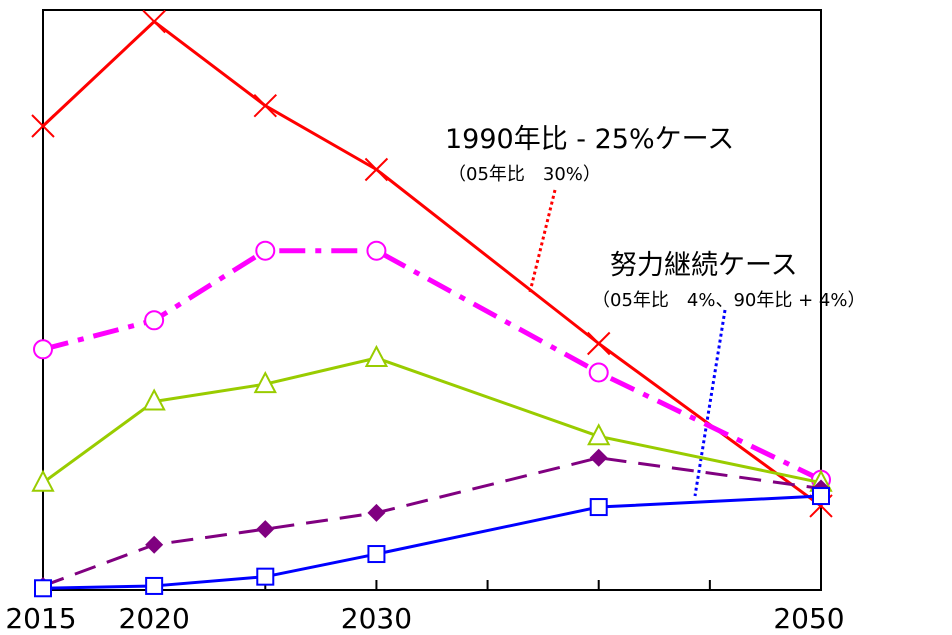 The image size is (952, 635). Describe the element at coordinates (376, 250) in the screenshot. I see `series-magenta-point-2030` at that location.